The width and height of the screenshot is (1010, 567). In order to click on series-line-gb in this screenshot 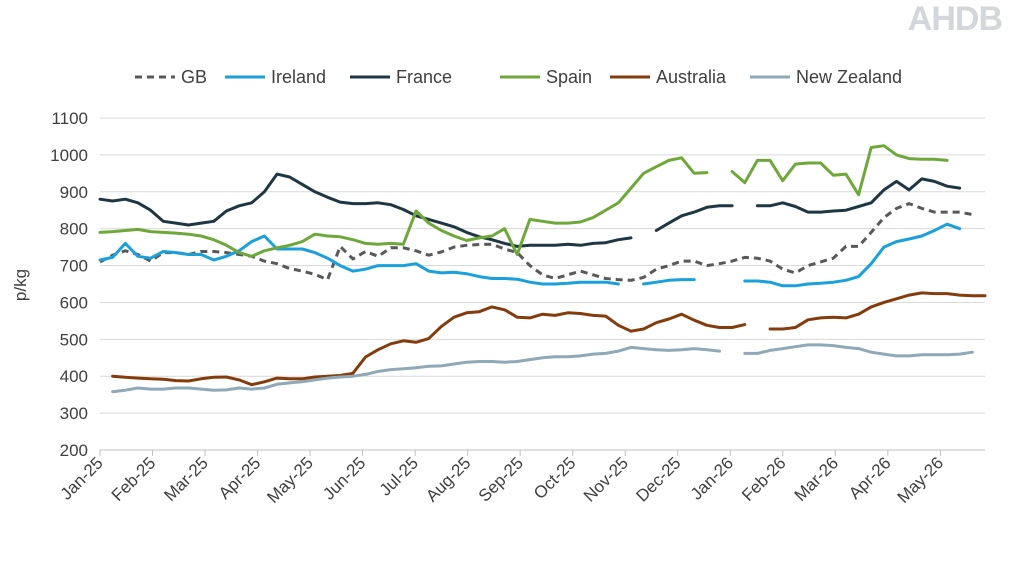, I will do `click(536, 242)`.